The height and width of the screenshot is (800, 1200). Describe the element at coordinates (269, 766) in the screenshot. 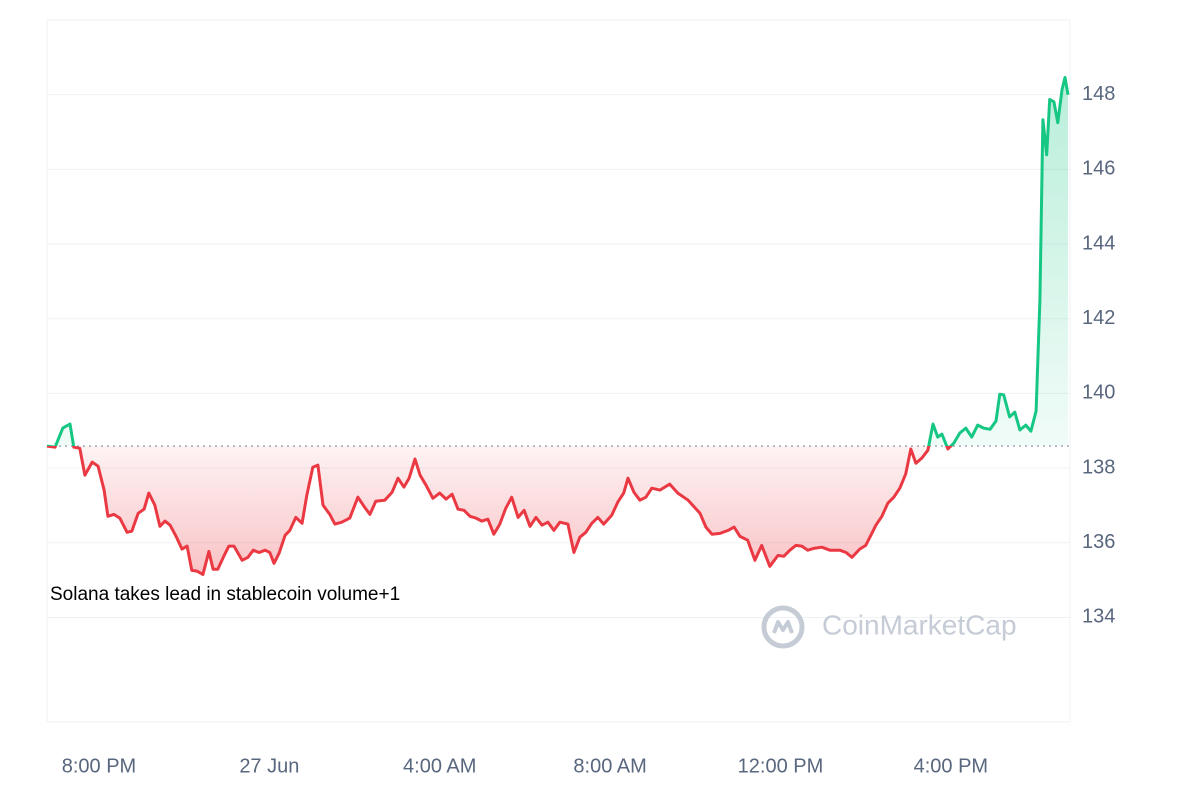

I see `x-tick-label: 27 Jun` at that location.